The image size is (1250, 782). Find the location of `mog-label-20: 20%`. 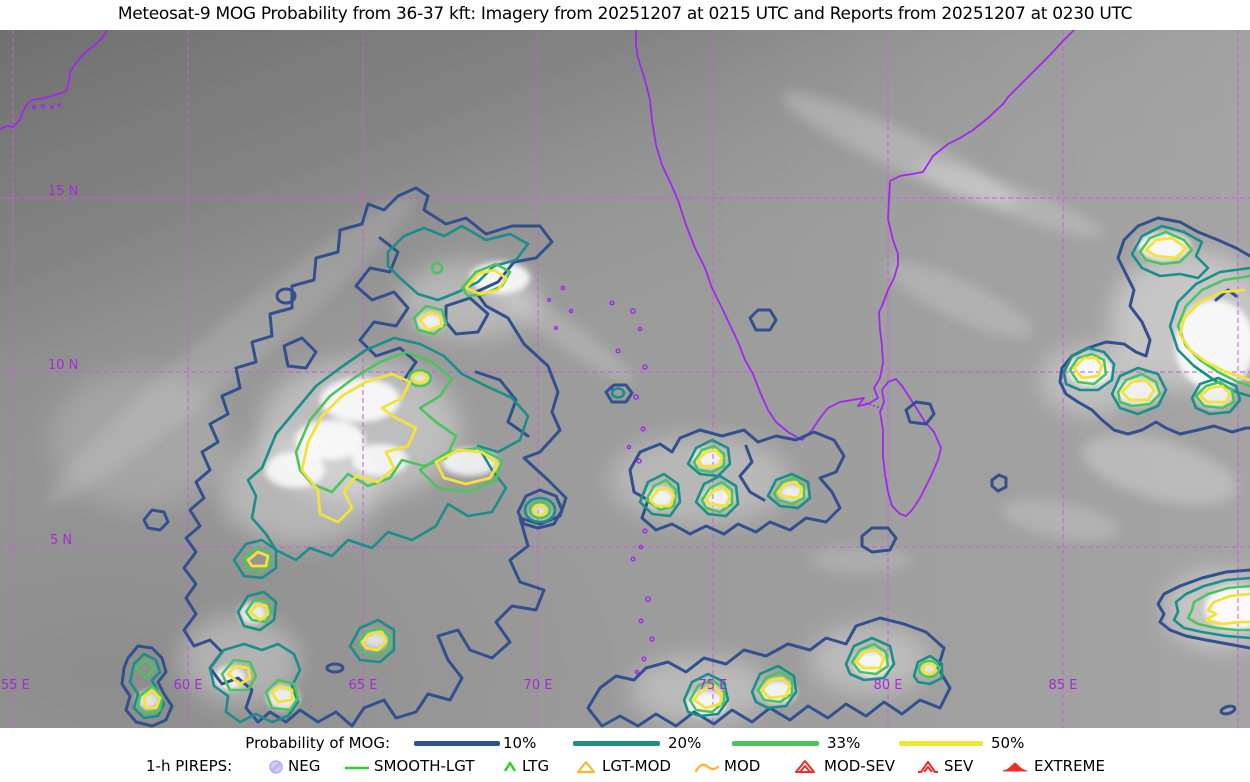

mog-label-20: 20% is located at coordinates (685, 743).